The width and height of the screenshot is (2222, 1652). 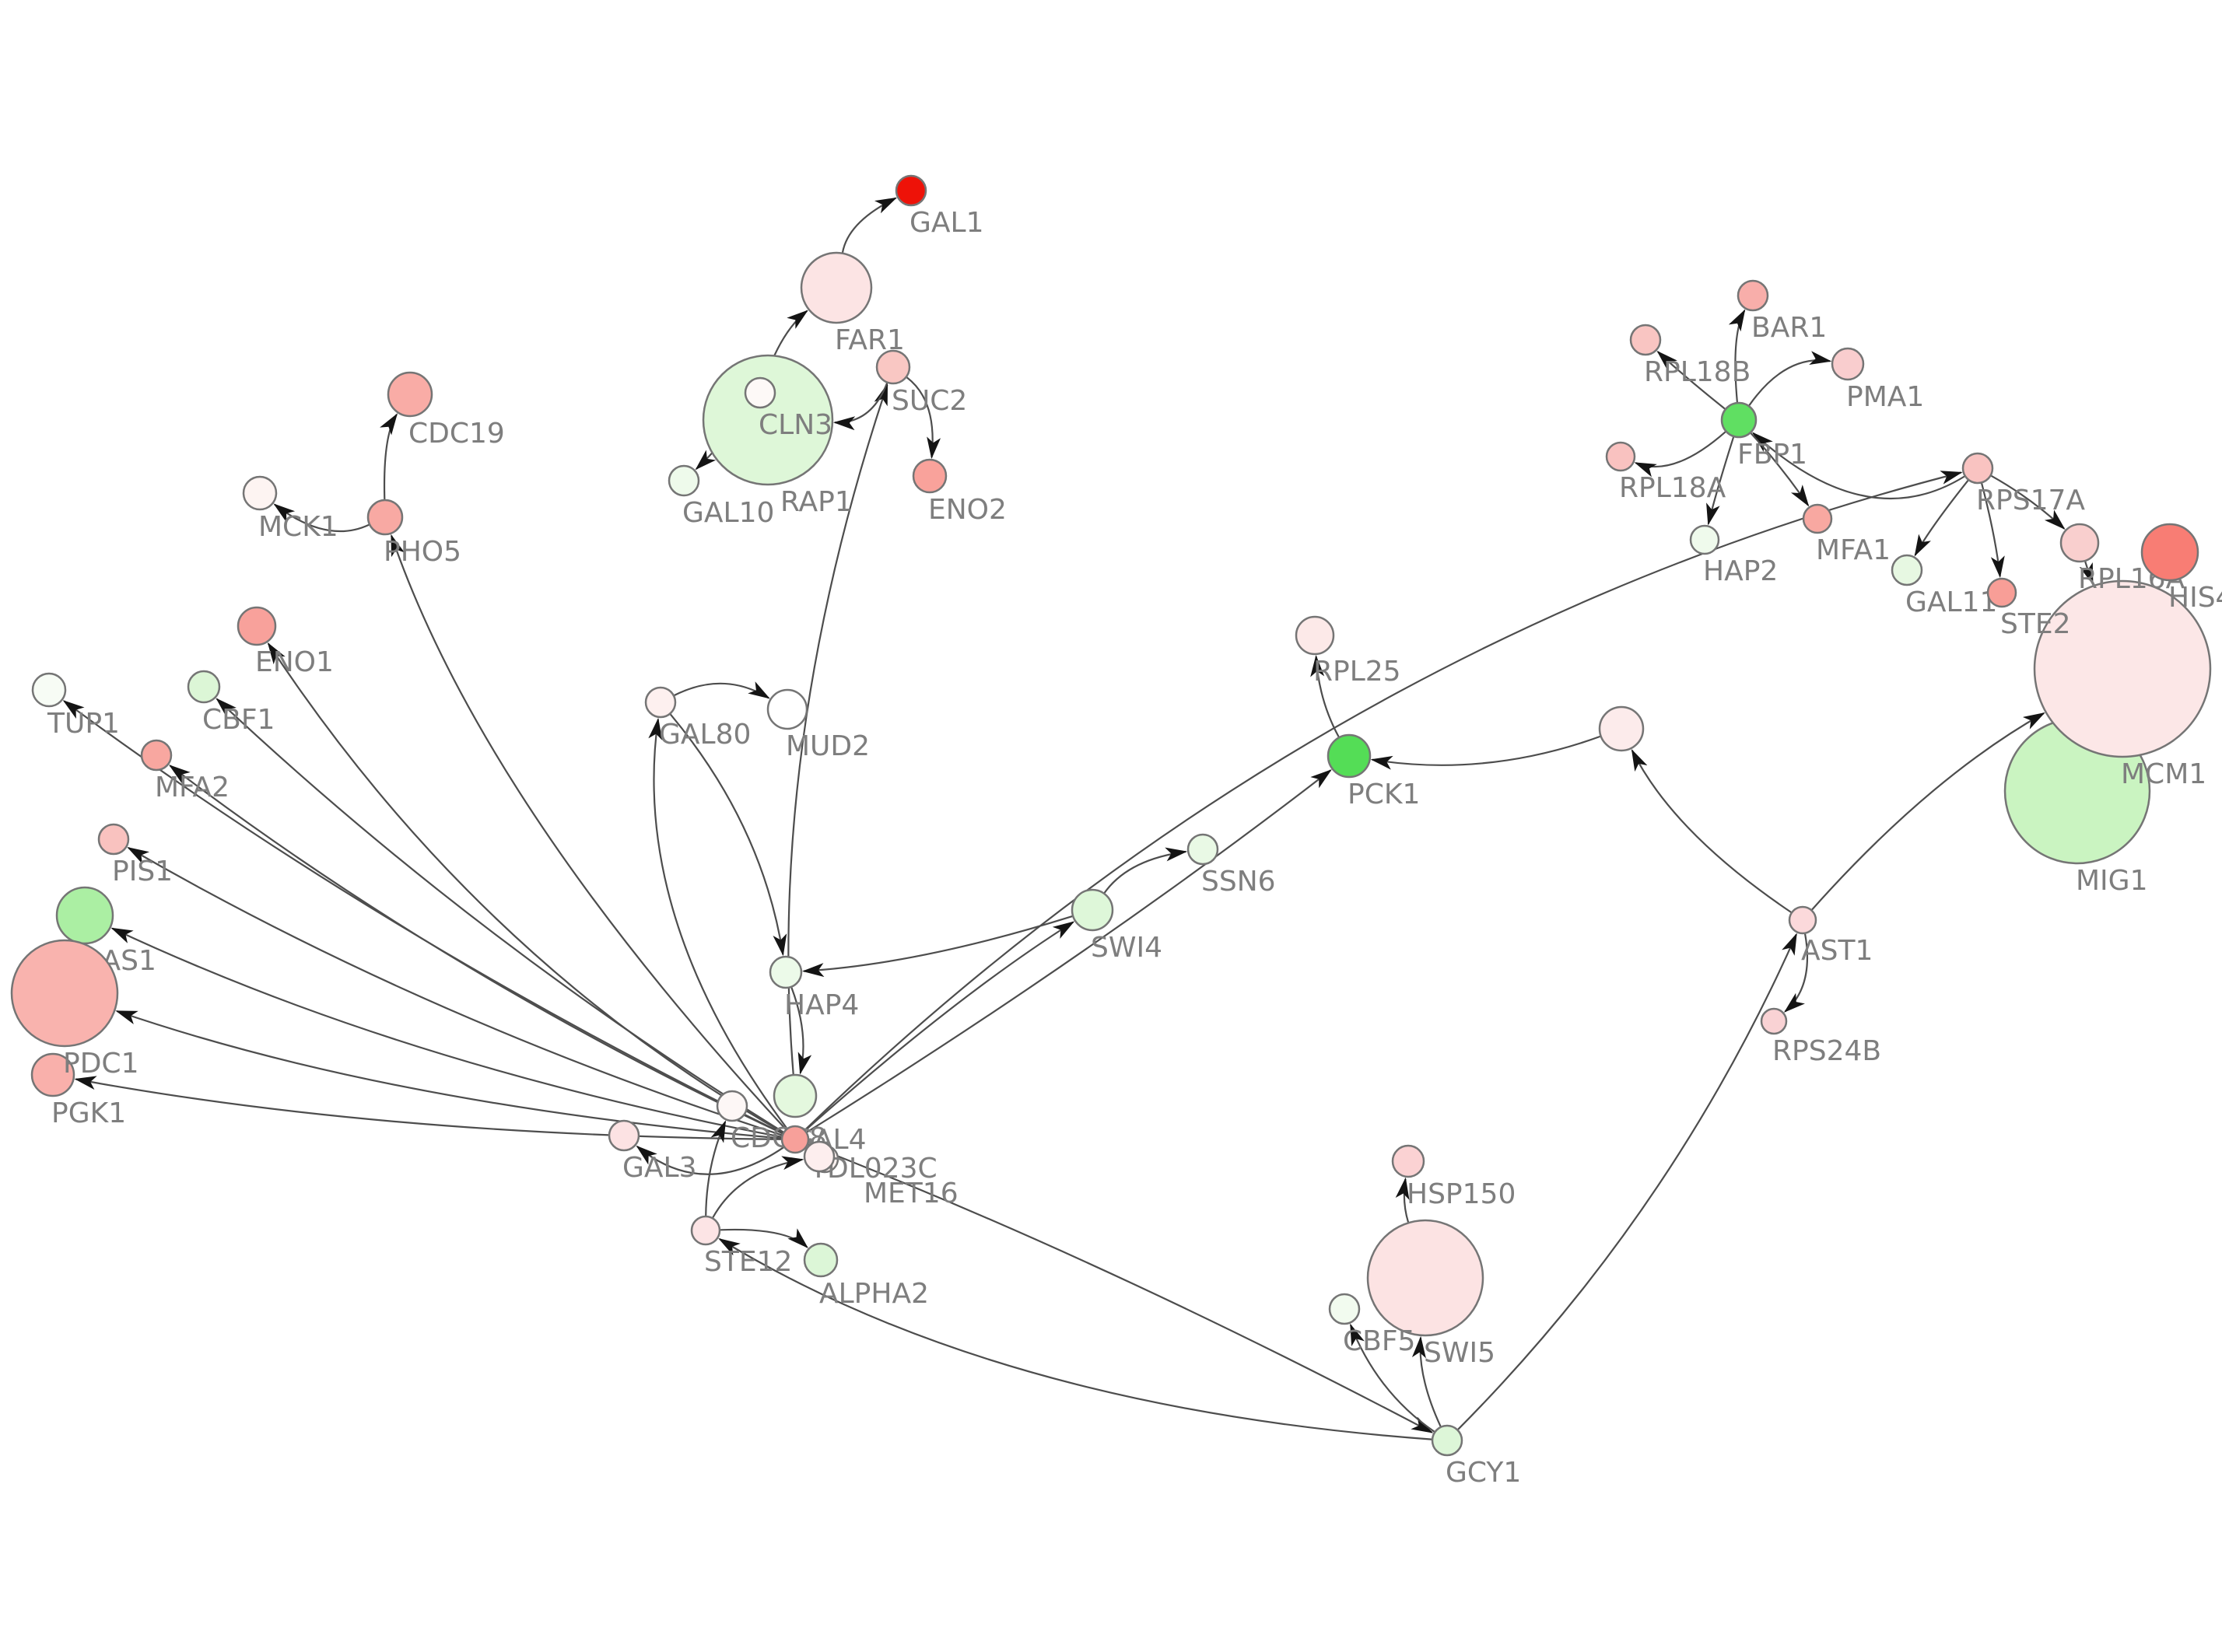 I want to click on edge-GCY1-CBF5, so click(x=1392, y=1378).